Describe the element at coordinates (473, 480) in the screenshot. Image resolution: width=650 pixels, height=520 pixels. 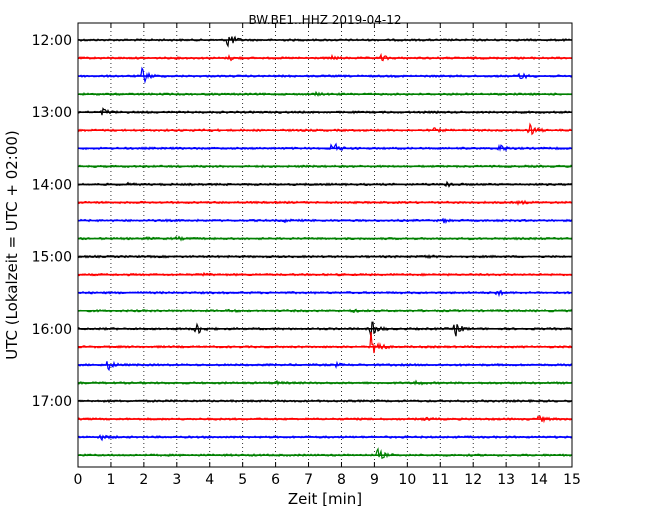
I see `x-tick-label: 12` at that location.